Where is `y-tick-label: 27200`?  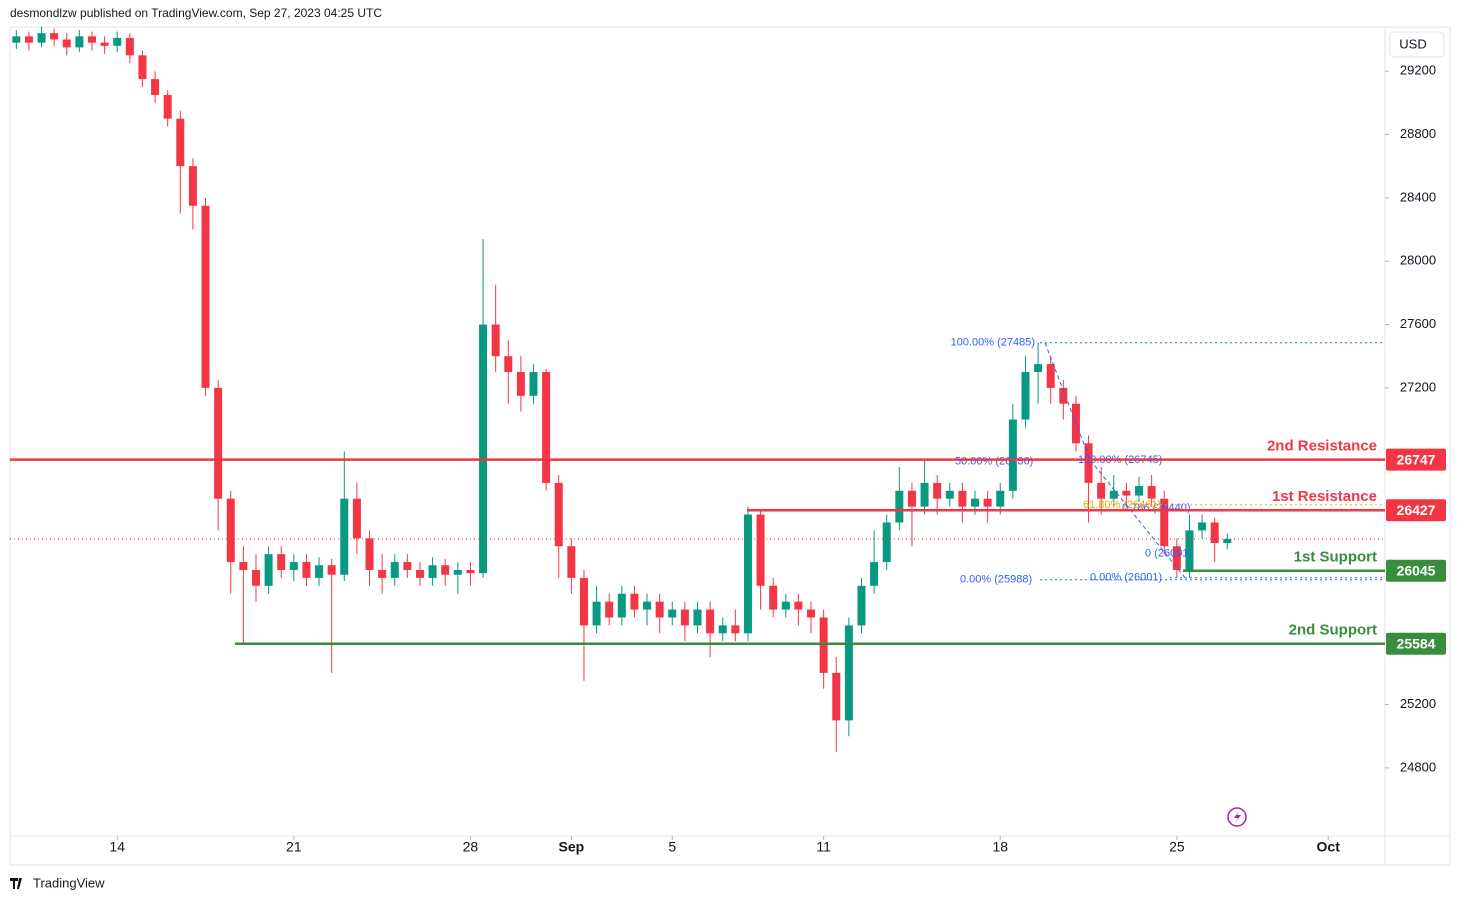
y-tick-label: 27200 is located at coordinates (1418, 386).